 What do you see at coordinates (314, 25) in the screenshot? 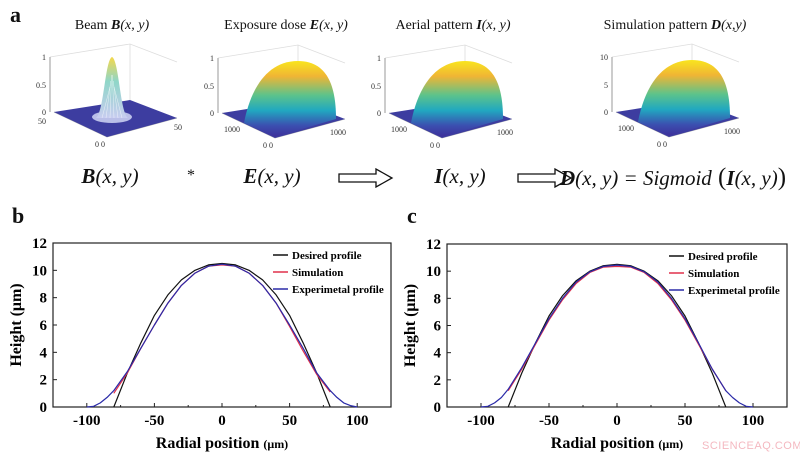
I see `title-fn: E` at bounding box center [314, 25].